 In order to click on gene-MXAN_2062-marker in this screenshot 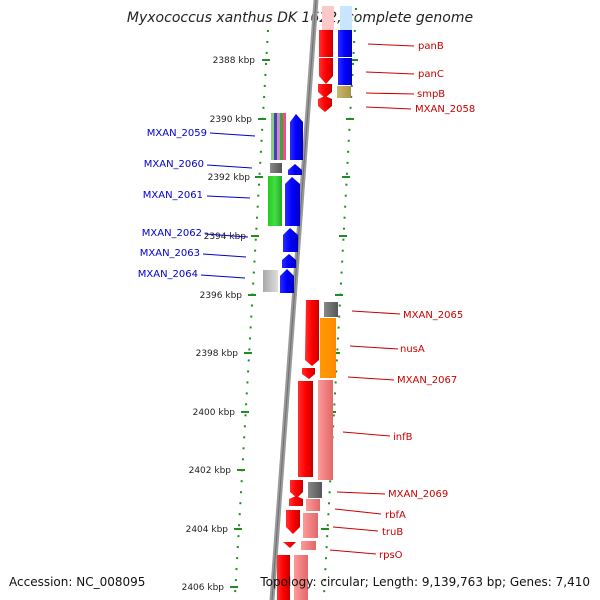, I will do `click(290, 240)`.